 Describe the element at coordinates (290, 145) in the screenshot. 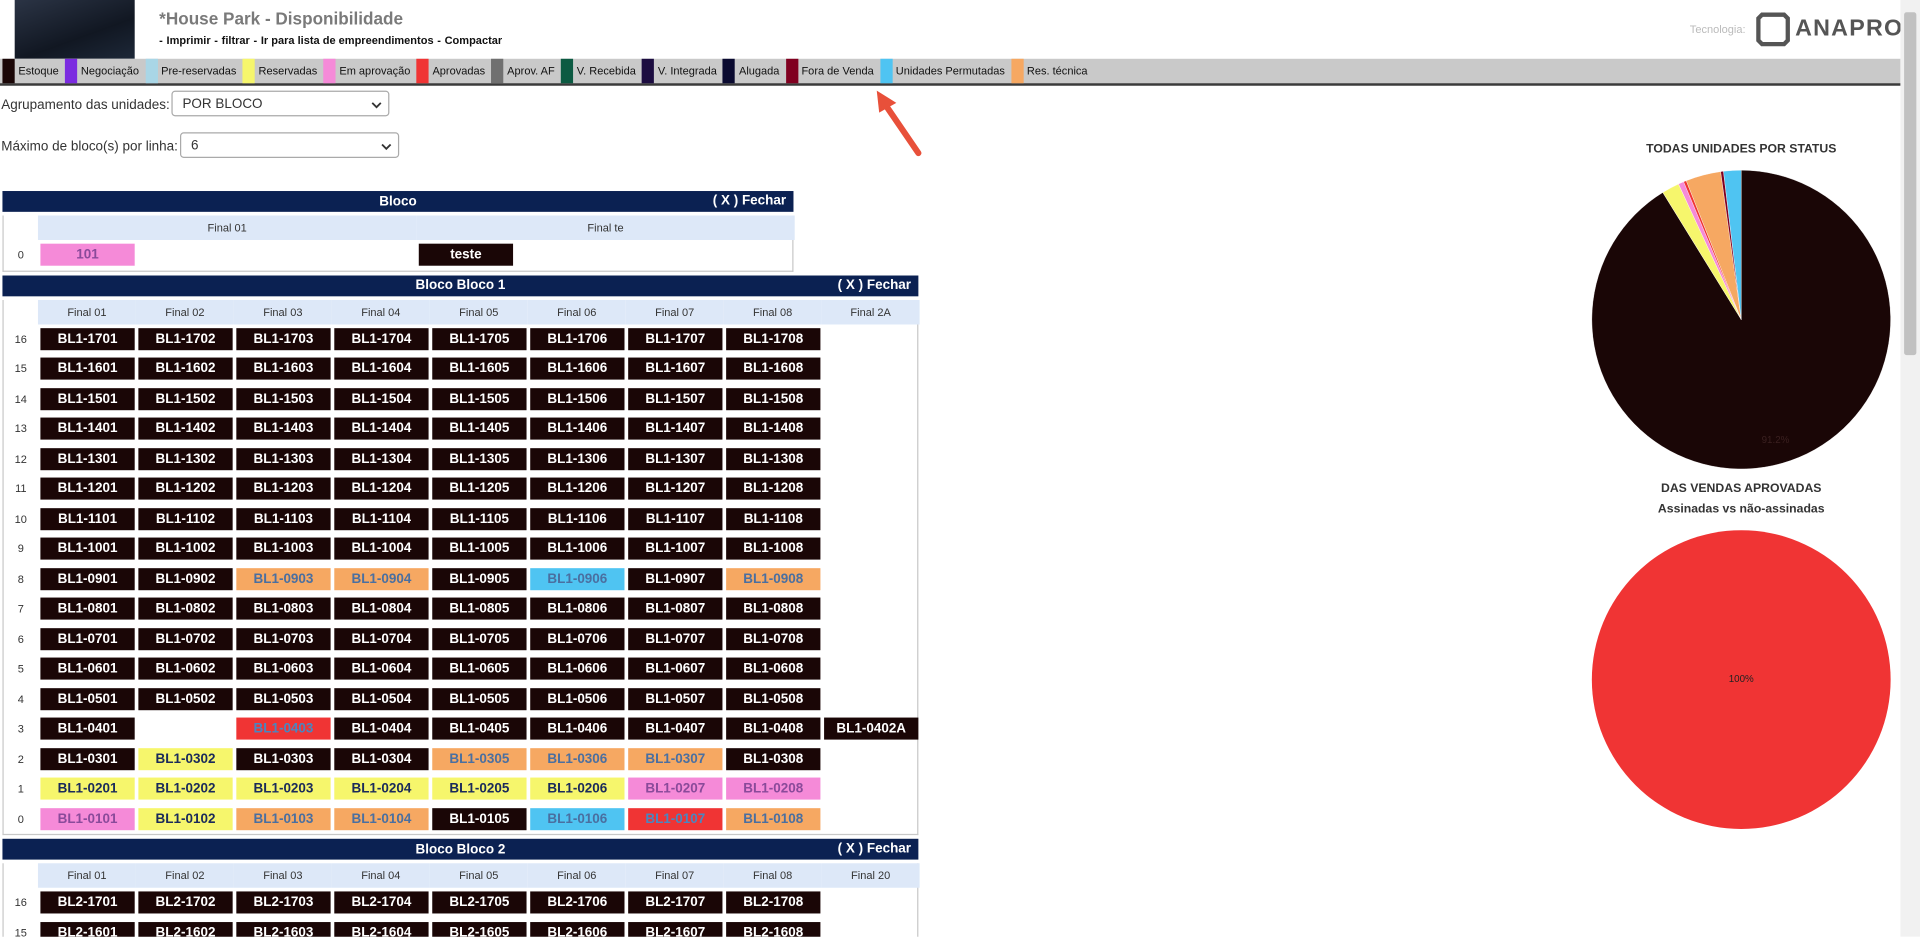

I see `select: 6` at that location.